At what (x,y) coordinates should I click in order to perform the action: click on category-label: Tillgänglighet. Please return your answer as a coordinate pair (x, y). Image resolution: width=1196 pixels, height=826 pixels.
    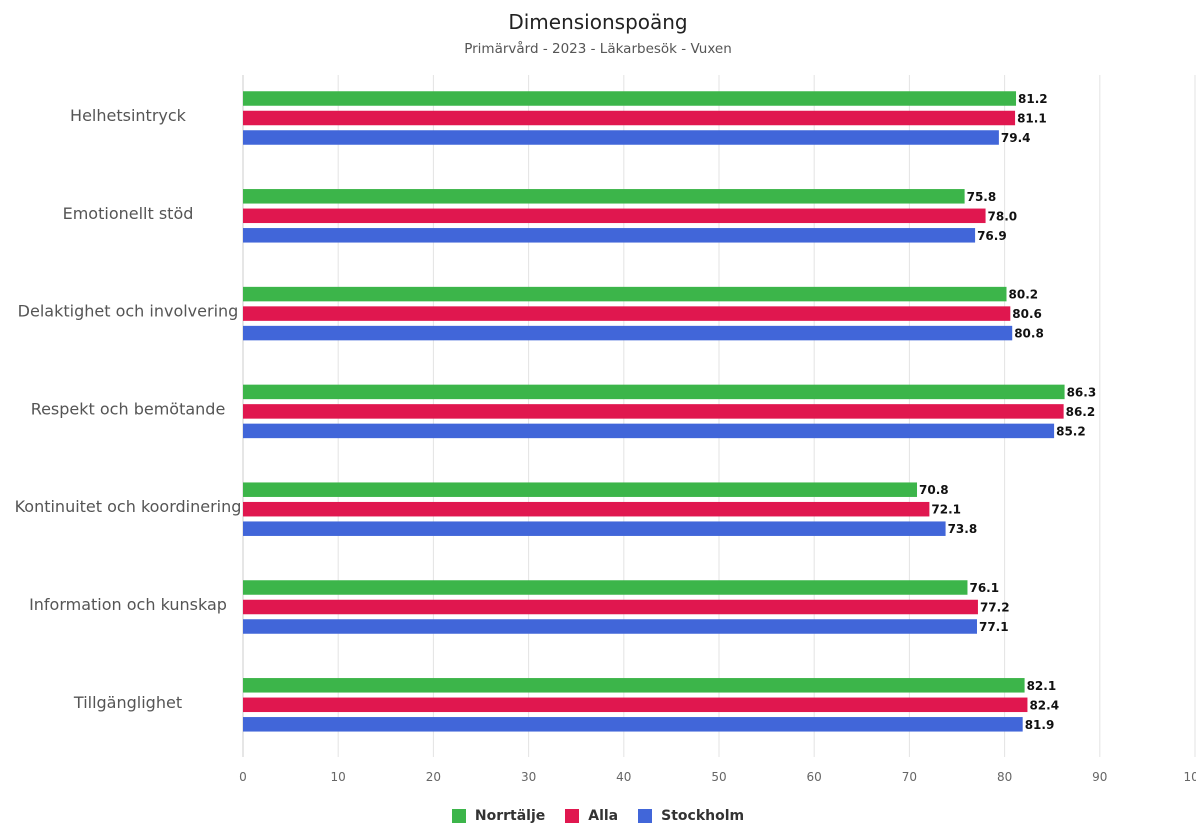
    Looking at the image, I should click on (127, 702).